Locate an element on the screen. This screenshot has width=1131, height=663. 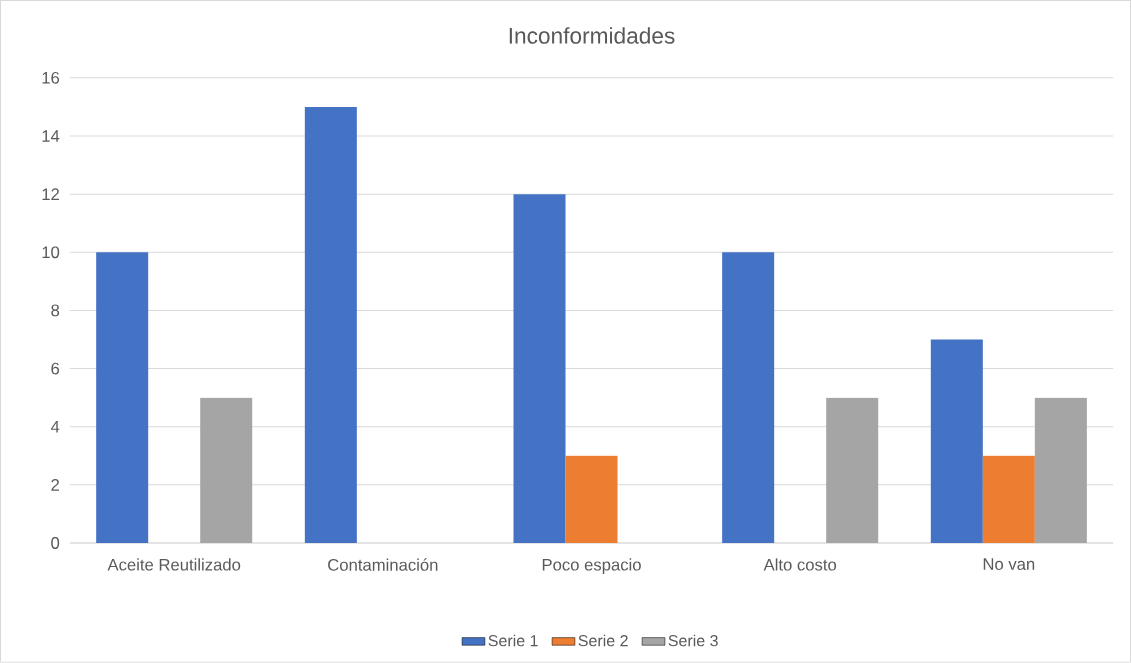
x-tick-label: Contaminación is located at coordinates (383, 564).